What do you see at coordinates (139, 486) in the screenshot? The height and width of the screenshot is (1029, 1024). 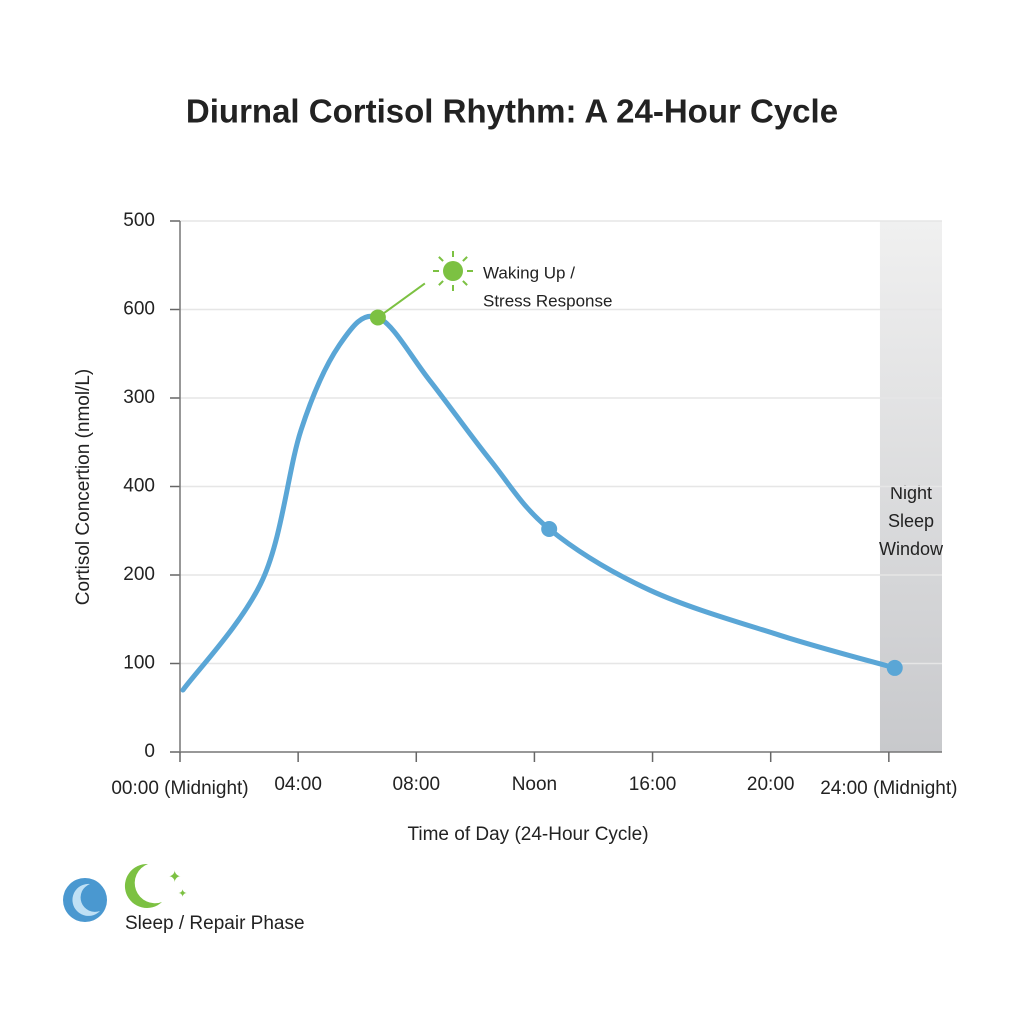 I see `y-tick-label: 400` at bounding box center [139, 486].